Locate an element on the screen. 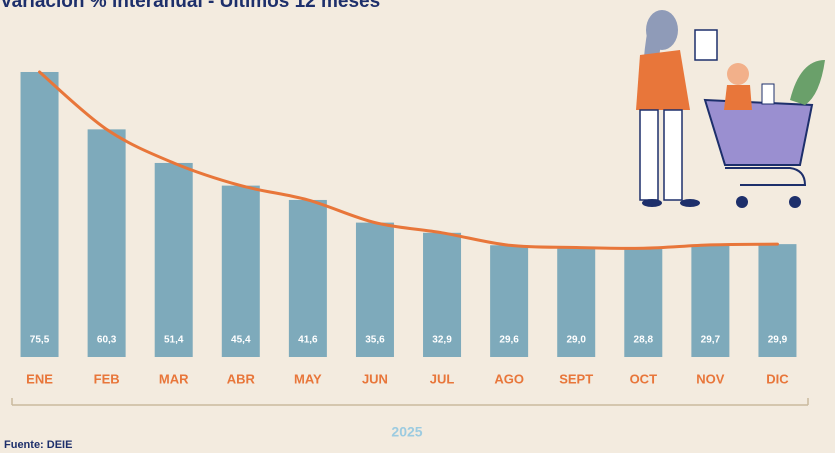 This screenshot has height=453, width=835. x-tick-label: OCT is located at coordinates (644, 378).